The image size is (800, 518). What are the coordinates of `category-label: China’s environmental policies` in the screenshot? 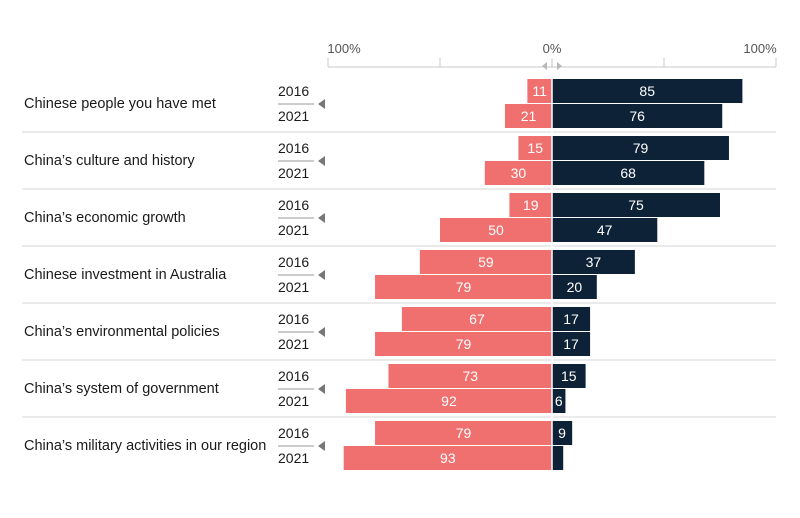 It's located at (122, 332).